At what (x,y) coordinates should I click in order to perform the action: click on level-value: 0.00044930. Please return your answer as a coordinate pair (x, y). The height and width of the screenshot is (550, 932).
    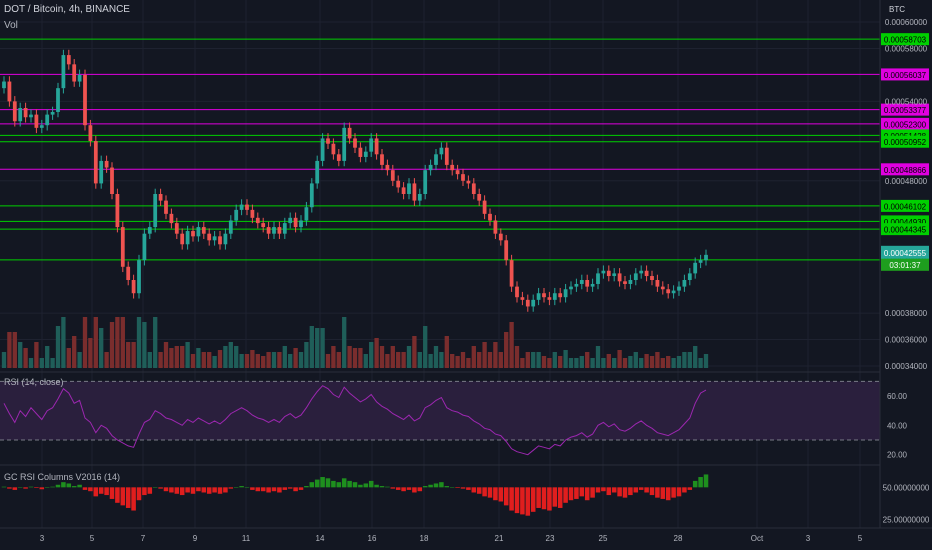
    Looking at the image, I should click on (905, 222).